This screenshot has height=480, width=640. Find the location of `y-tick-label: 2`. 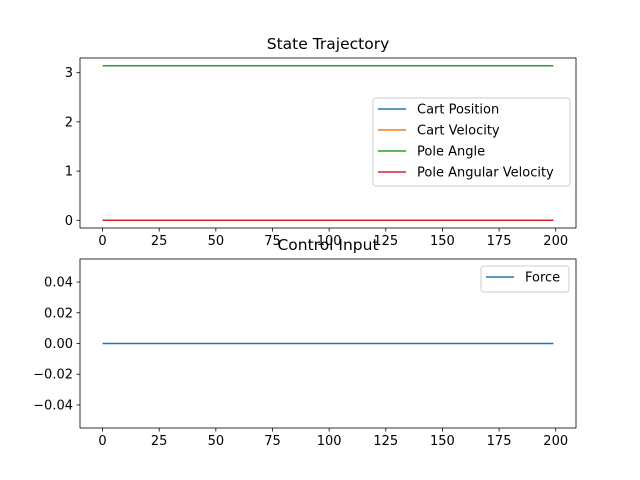

y-tick-label: 2 is located at coordinates (69, 122).